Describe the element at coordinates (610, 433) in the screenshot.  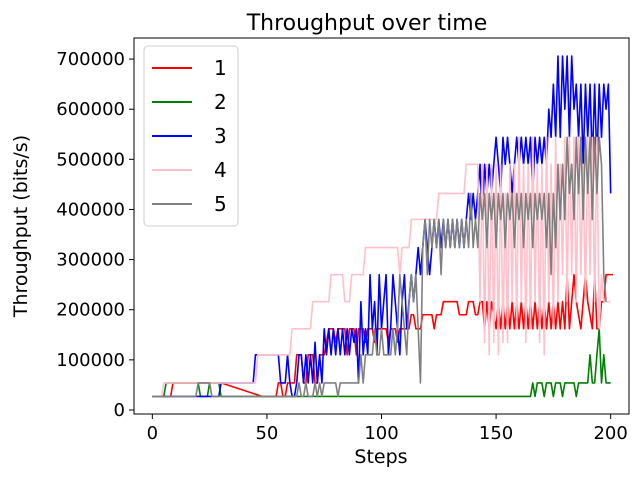
I see `x-tick-label: 200` at that location.